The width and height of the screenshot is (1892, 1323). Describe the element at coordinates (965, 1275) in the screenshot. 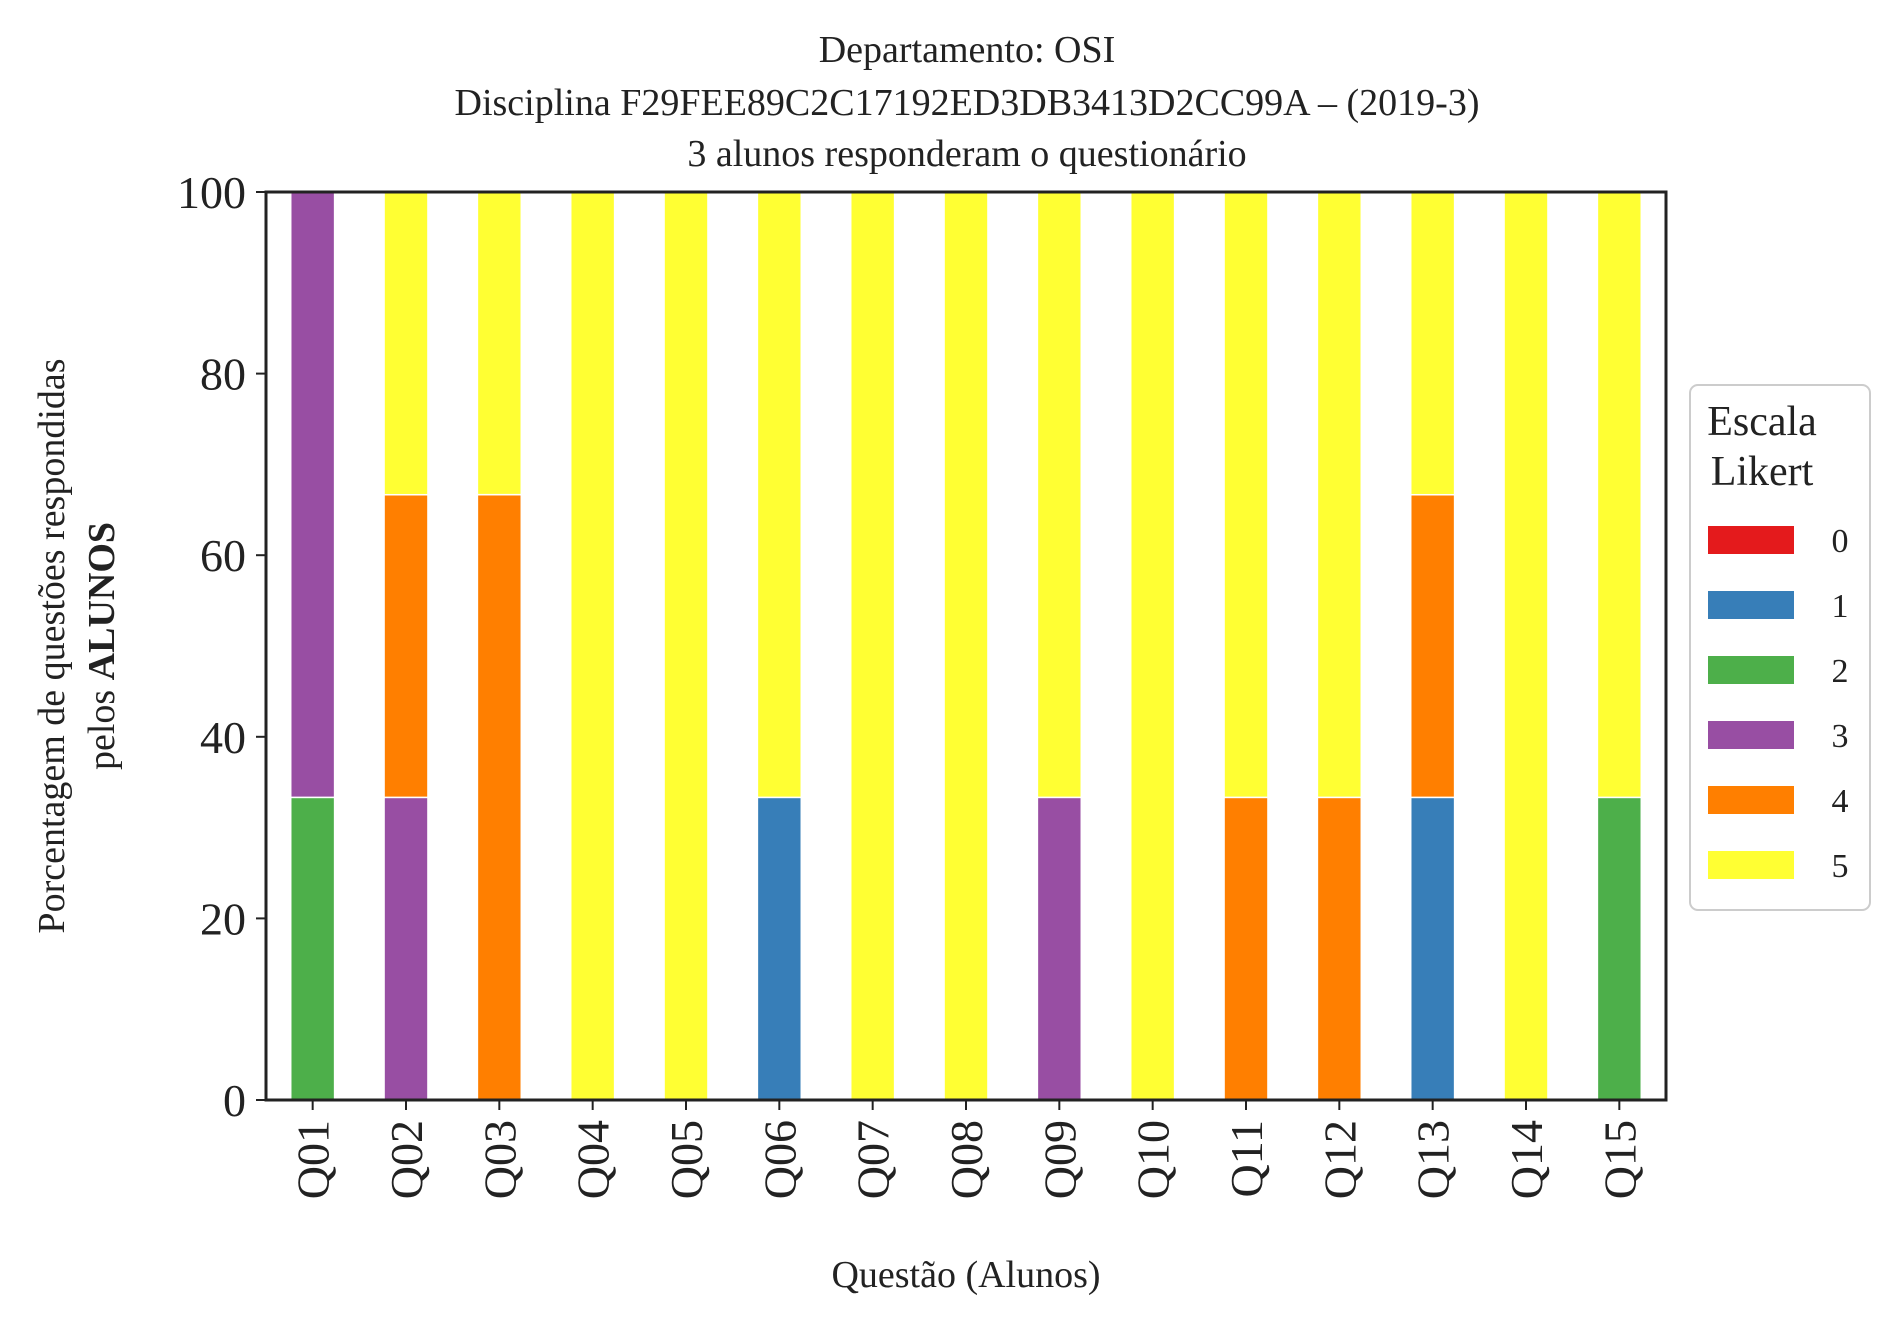

I see `x-axis-label: Questão (Alunos)` at that location.